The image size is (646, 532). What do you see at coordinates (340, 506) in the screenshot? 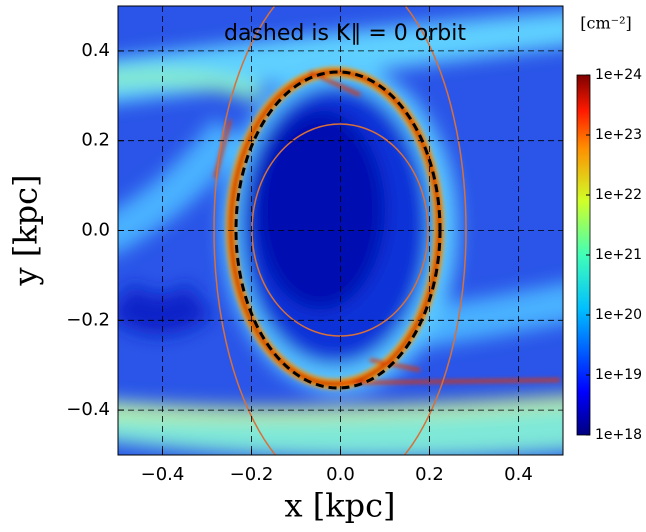
I see `x-axis-label: x [kpc]` at bounding box center [340, 506].